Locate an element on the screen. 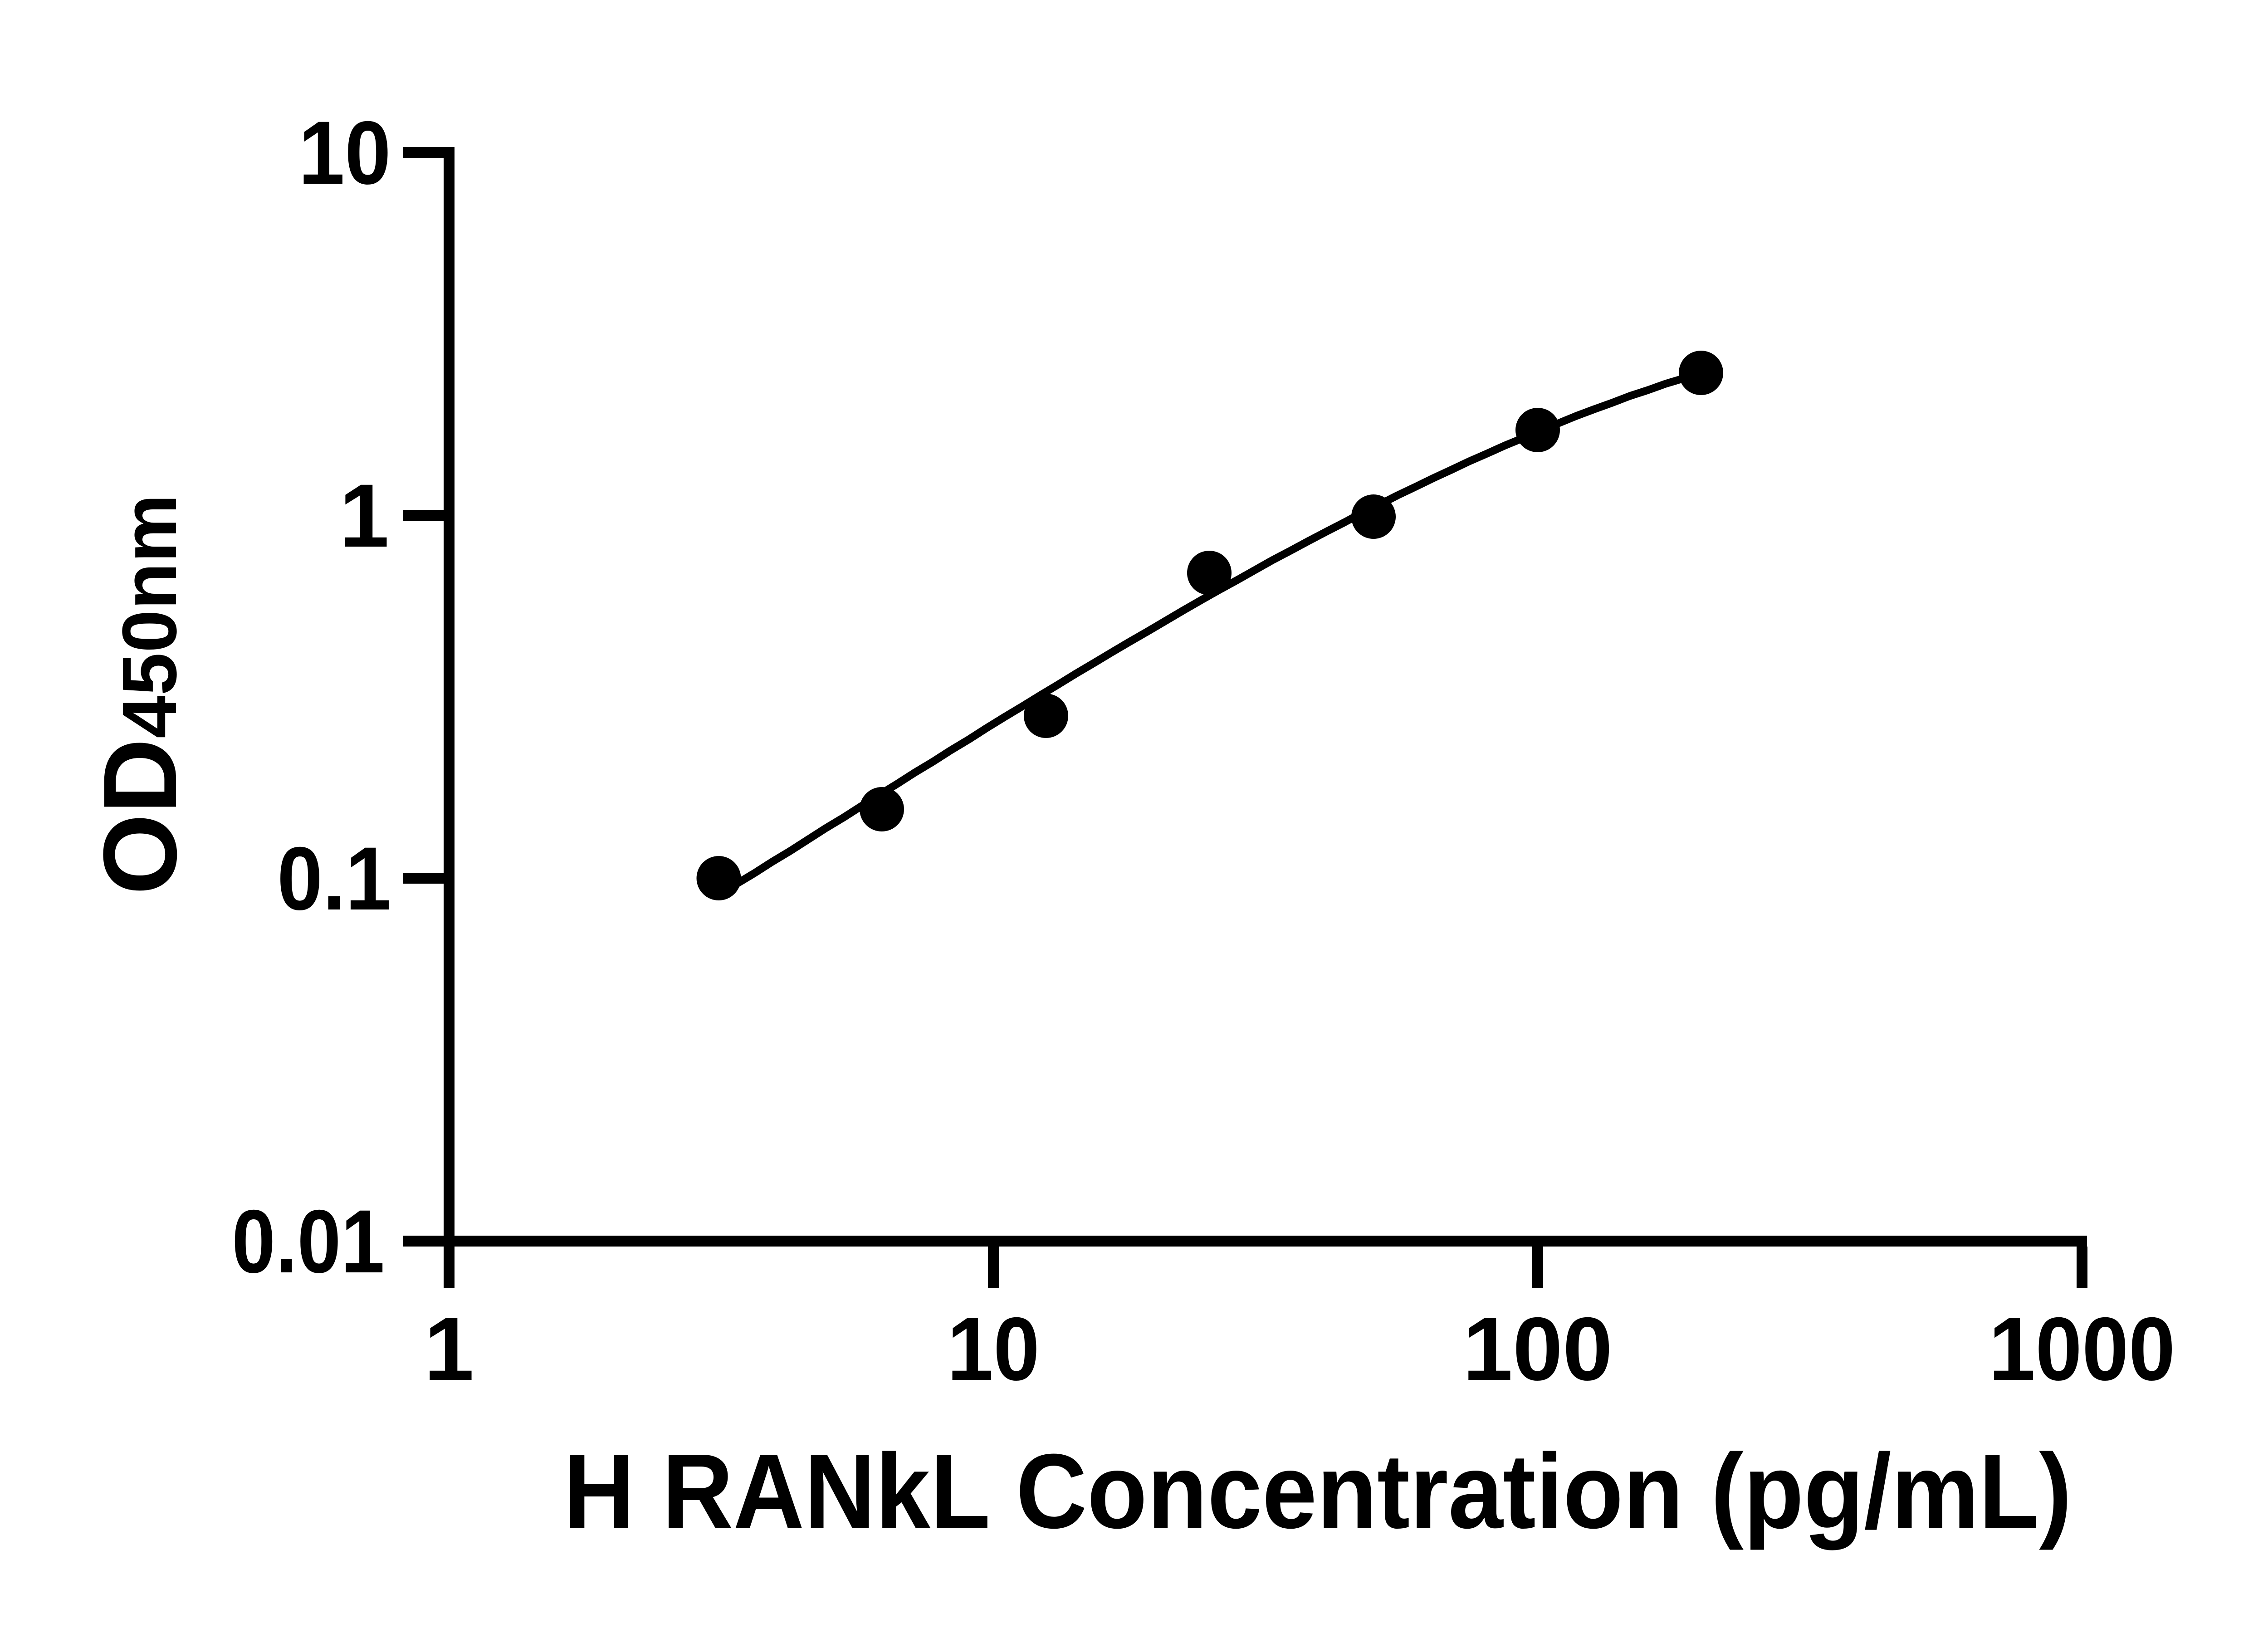 The image size is (2268, 1633). svg-text: 1000 is located at coordinates (2082, 1349).